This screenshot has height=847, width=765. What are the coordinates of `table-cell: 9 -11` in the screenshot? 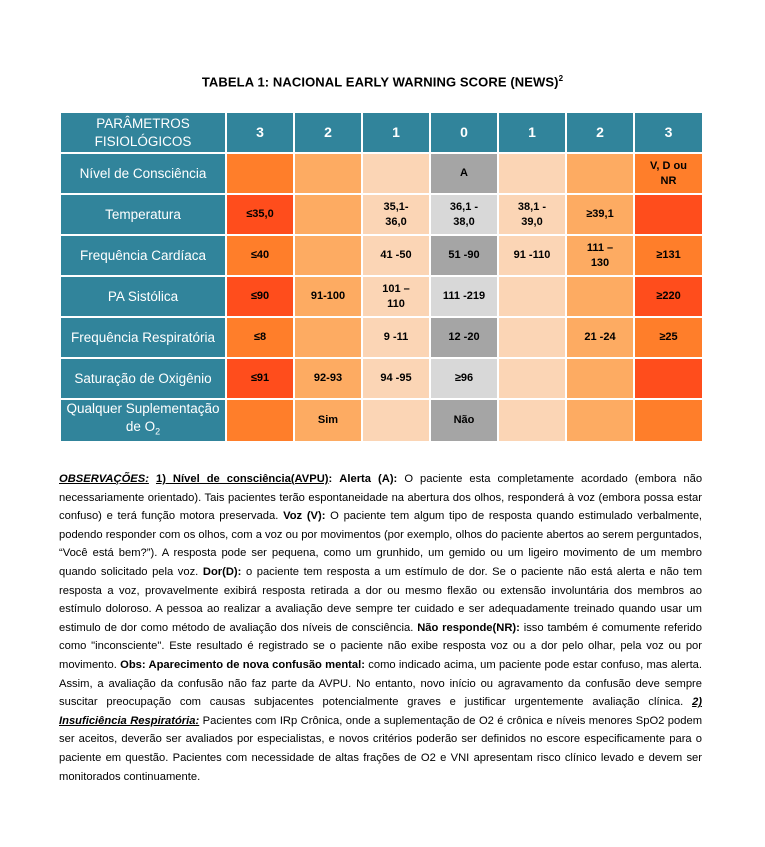 It's located at (396, 337).